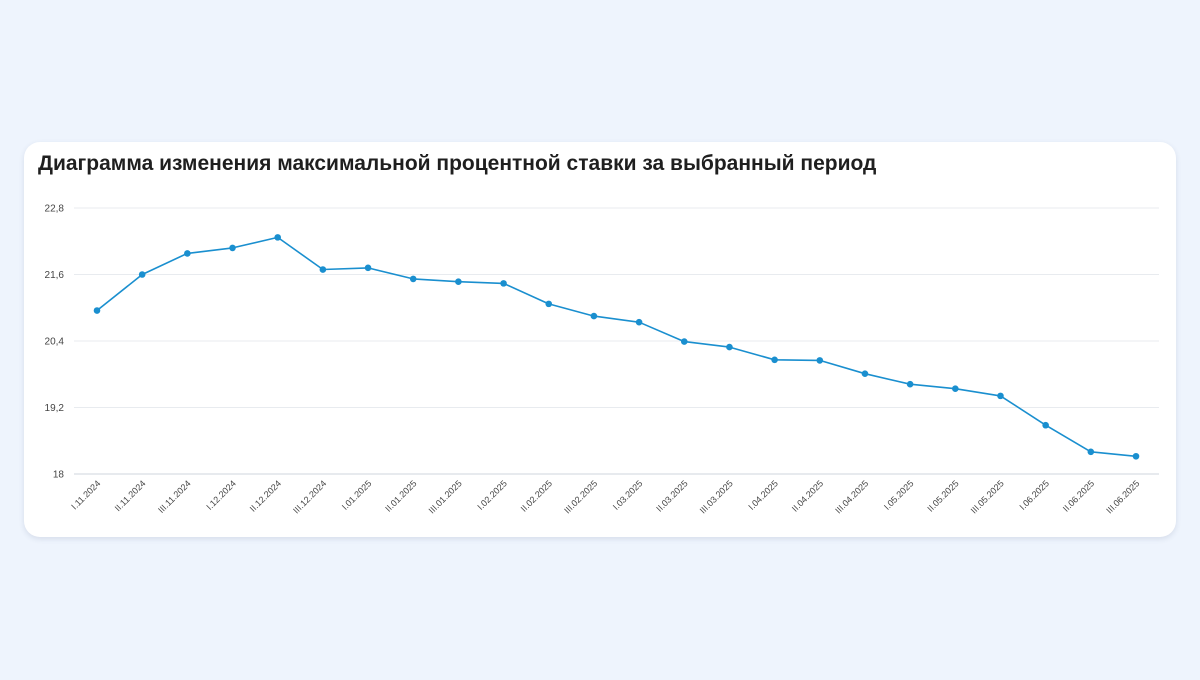  What do you see at coordinates (357, 495) in the screenshot?
I see `x-tick-label: I.01.2025` at bounding box center [357, 495].